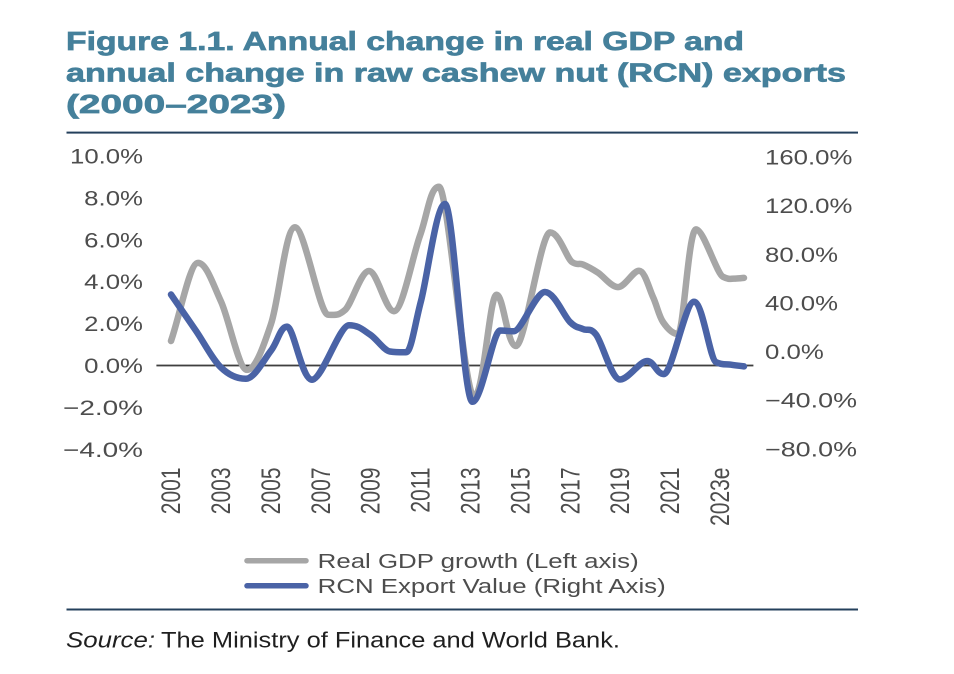 The height and width of the screenshot is (674, 954). What do you see at coordinates (478, 562) in the screenshot?
I see `svg-text: Real GDP growth (Left axis)` at bounding box center [478, 562].